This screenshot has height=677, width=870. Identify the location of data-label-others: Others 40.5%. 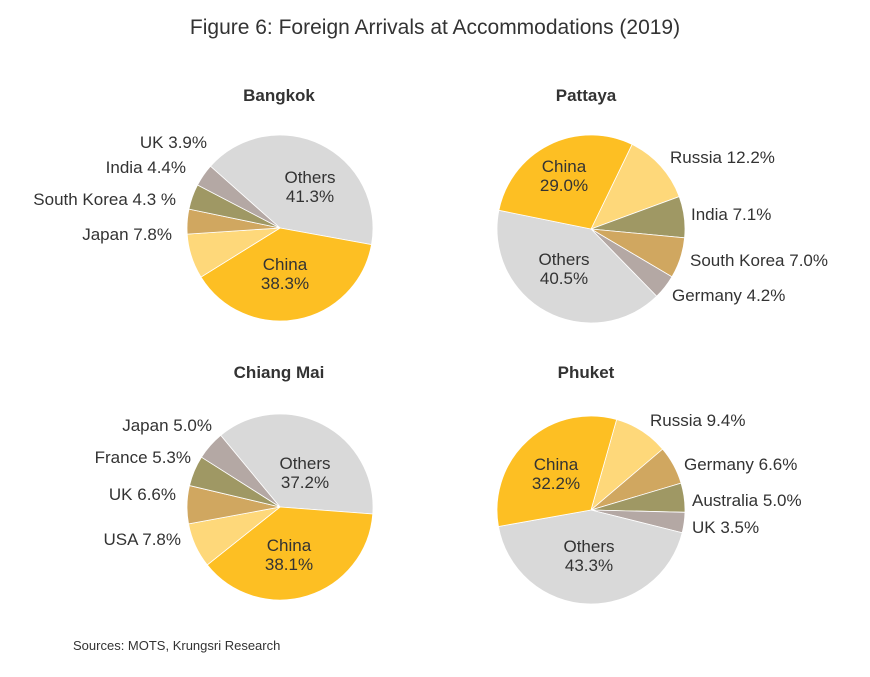
(563, 269).